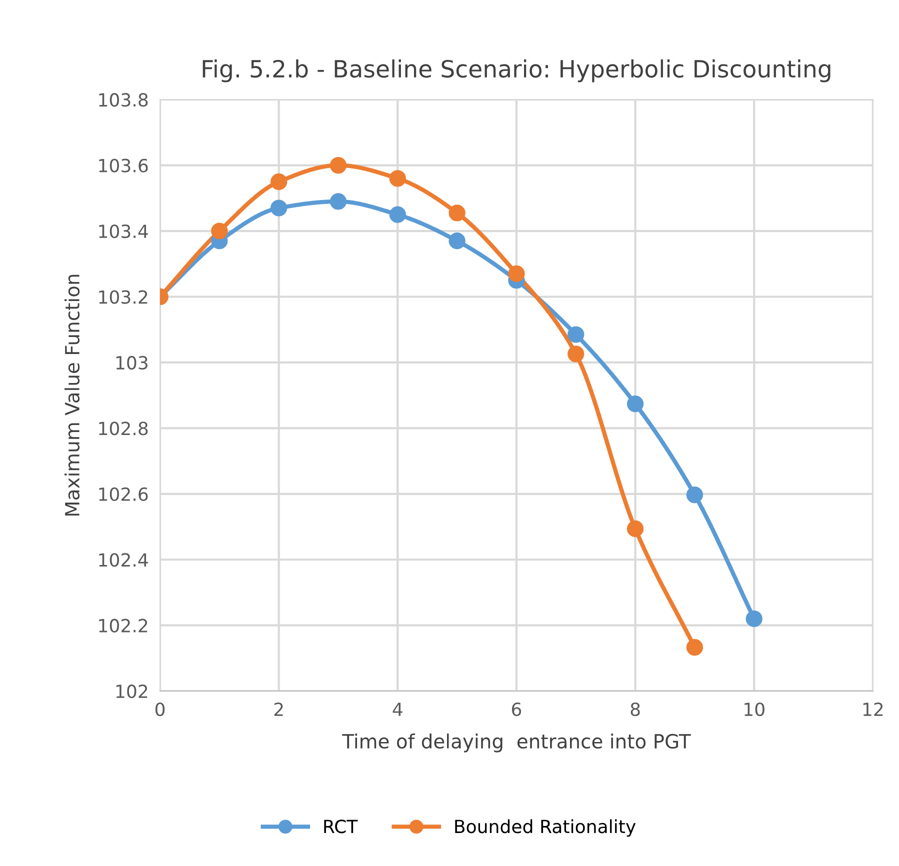  What do you see at coordinates (123, 429) in the screenshot?
I see `y-tick-label: 102.8` at bounding box center [123, 429].